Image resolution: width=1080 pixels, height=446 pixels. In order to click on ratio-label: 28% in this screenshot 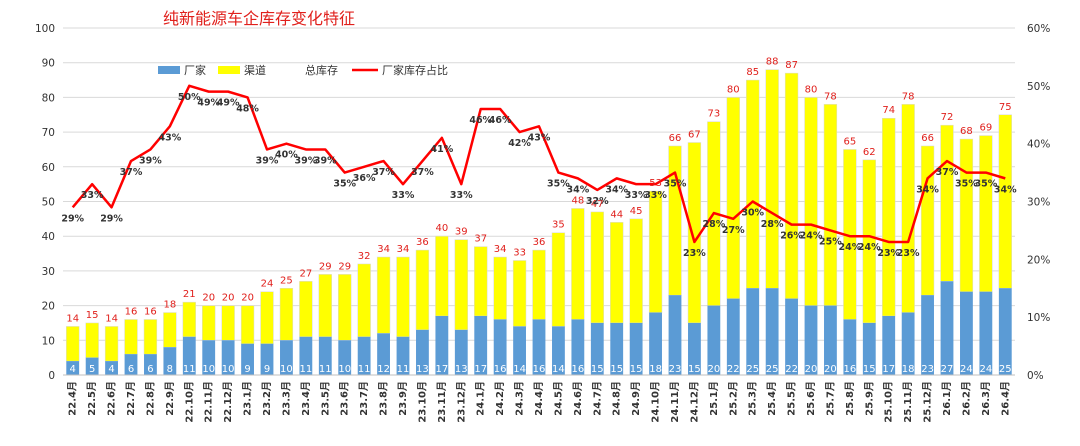, I will do `click(772, 224)`.